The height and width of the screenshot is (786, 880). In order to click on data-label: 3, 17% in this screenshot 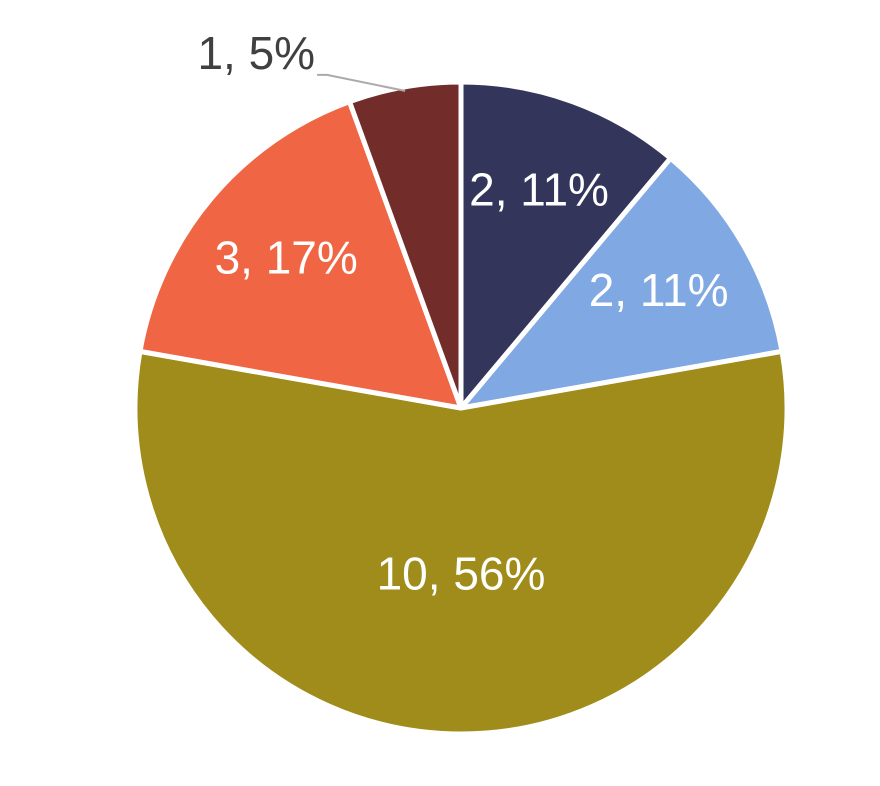, I will do `click(286, 257)`.